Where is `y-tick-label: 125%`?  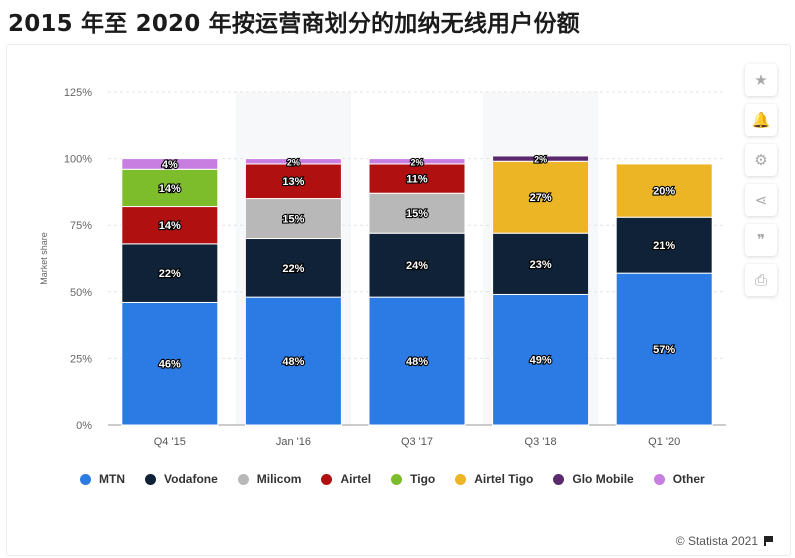
y-tick-label: 125% is located at coordinates (78, 93).